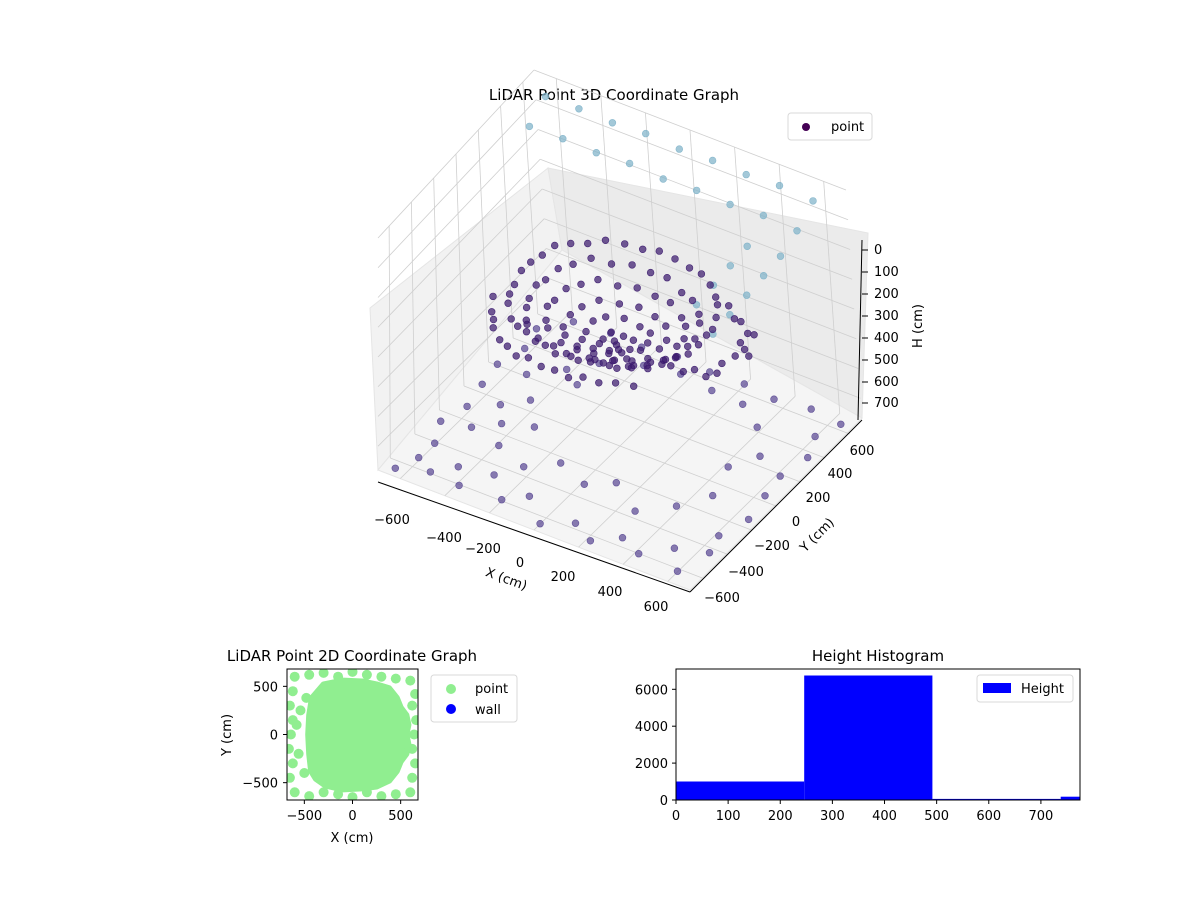 The image size is (1200, 900). Describe the element at coordinates (227, 735) in the screenshot. I see `y-axis-label-2d: Y (cm)` at that location.